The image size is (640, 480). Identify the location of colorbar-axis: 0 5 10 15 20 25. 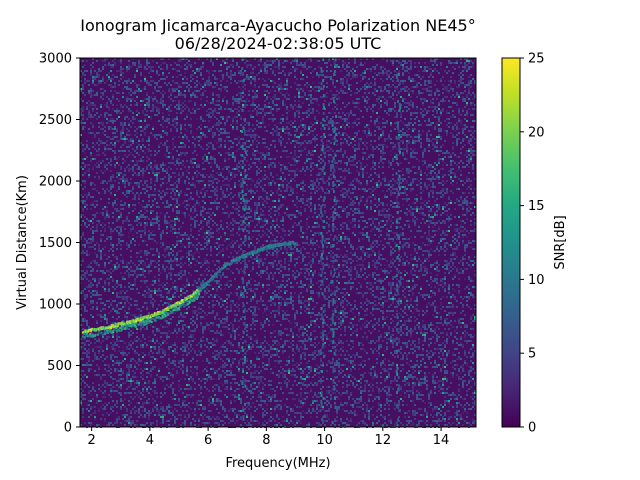
(532, 244).